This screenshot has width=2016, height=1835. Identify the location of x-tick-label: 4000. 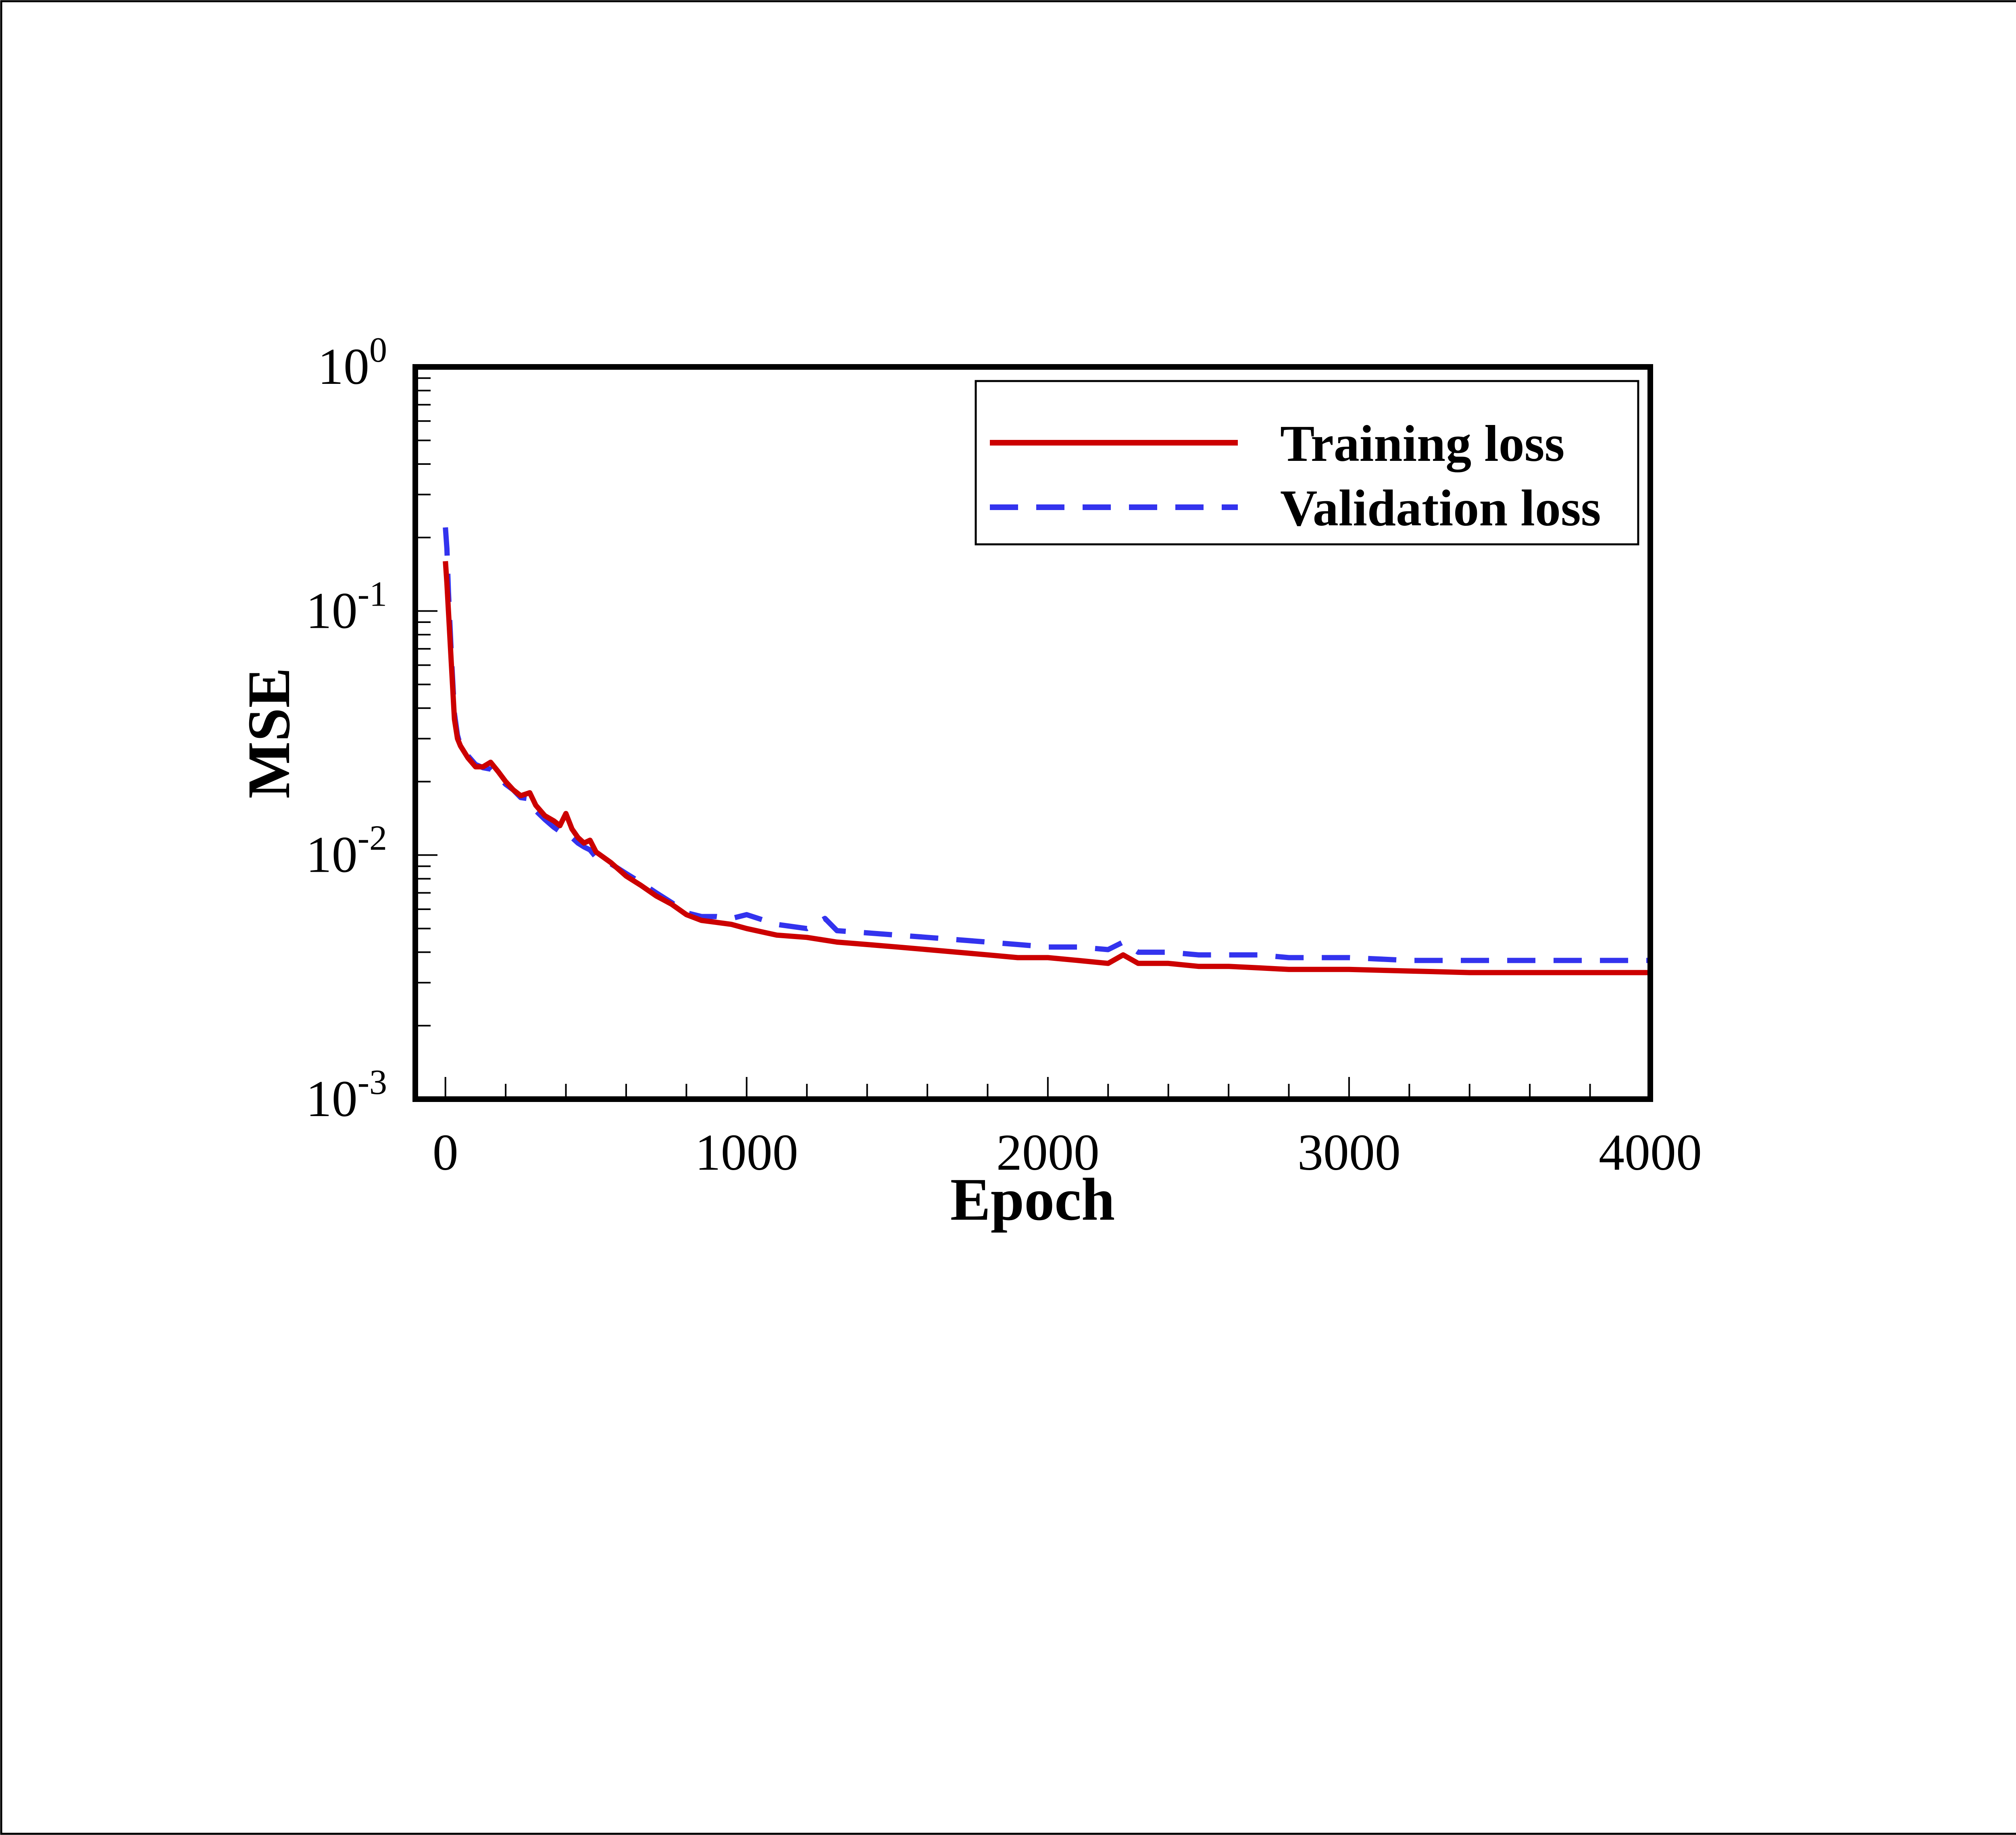
(1650, 1152).